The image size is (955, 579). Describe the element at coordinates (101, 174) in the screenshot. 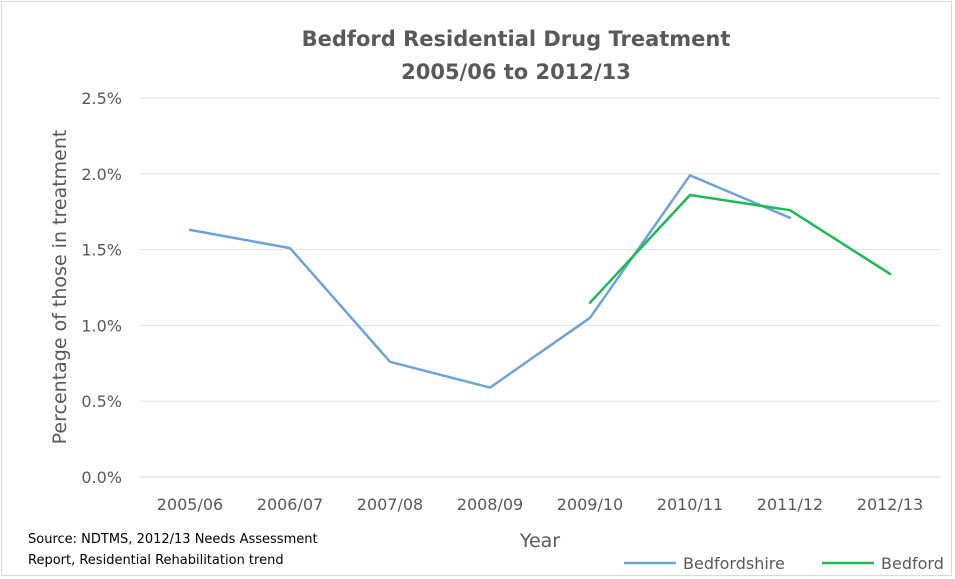

I see `y-tick-label: 2.0%` at that location.